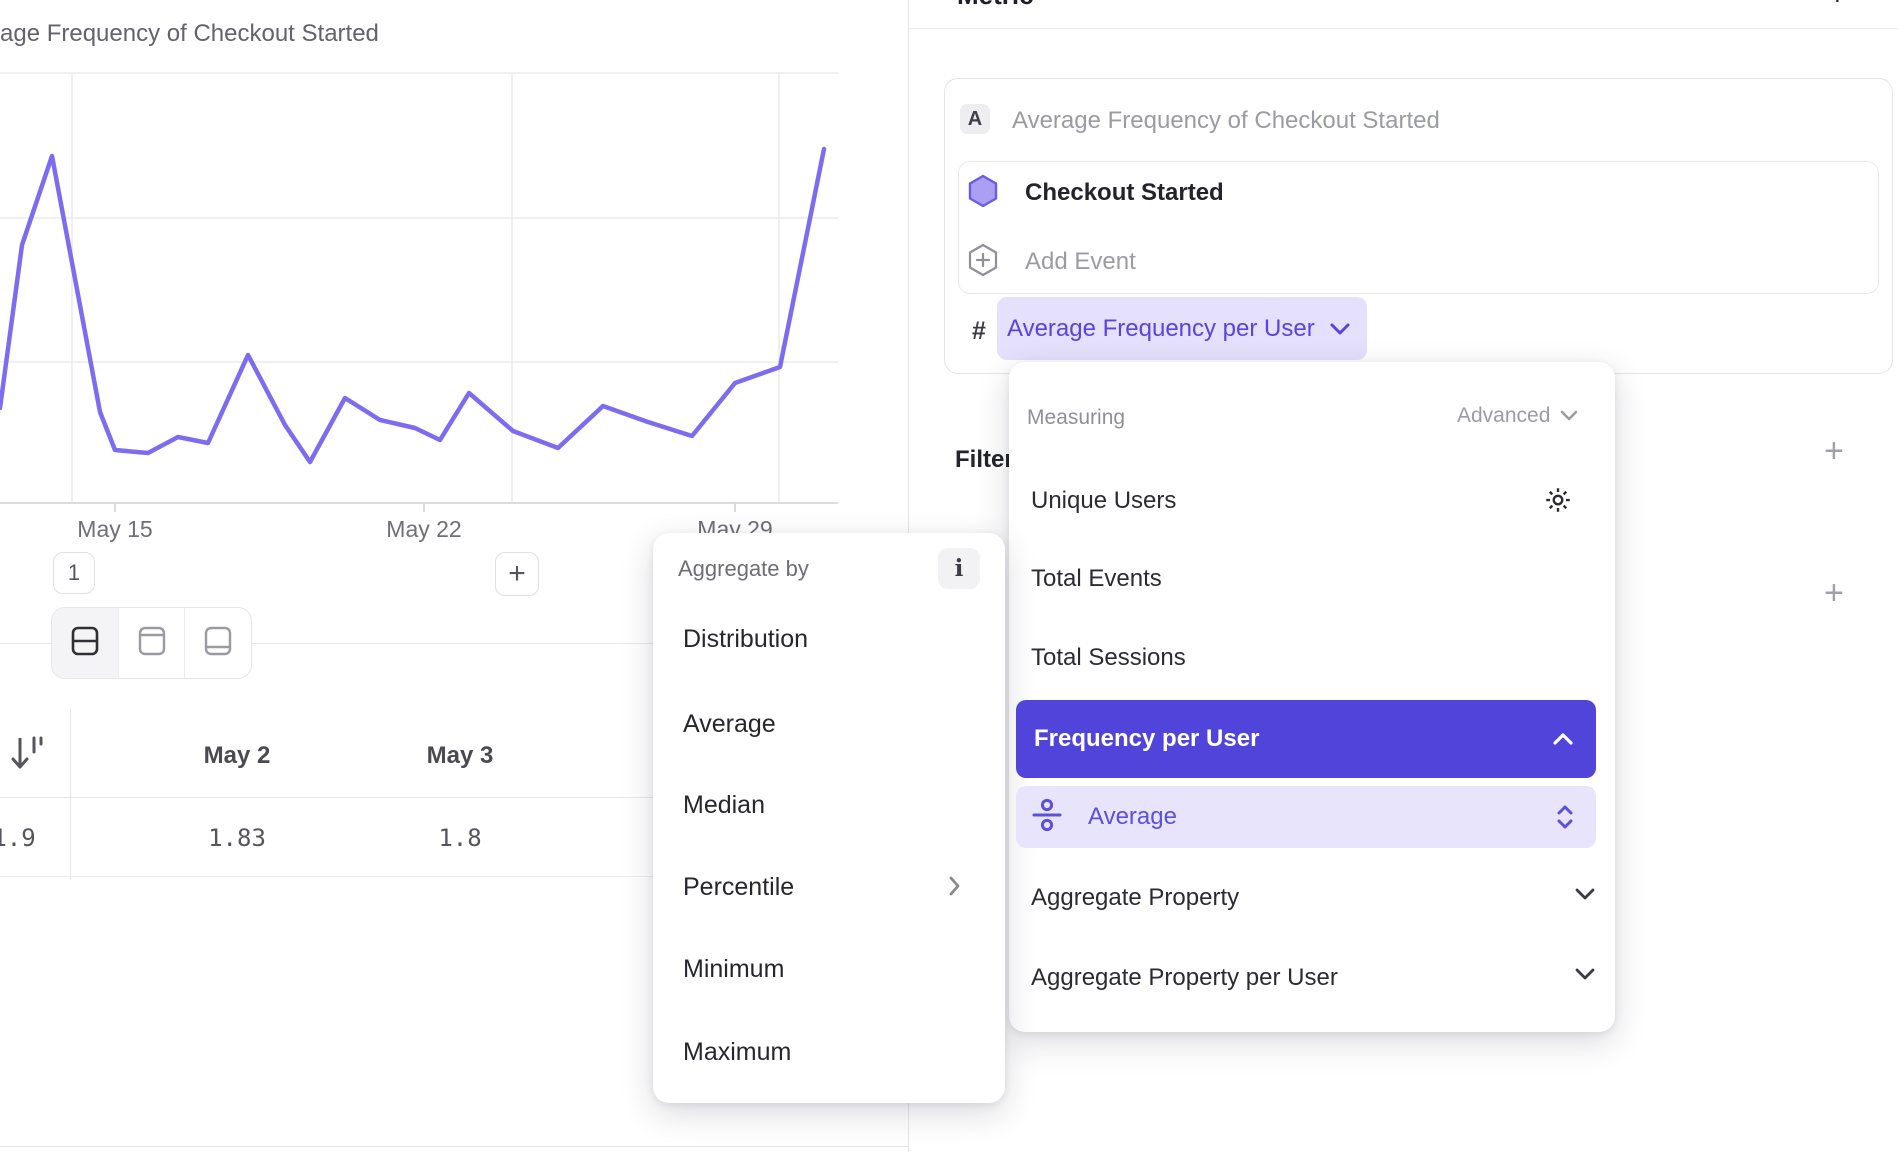 Image resolution: width=1898 pixels, height=1152 pixels. I want to click on gear-icon, so click(1558, 502).